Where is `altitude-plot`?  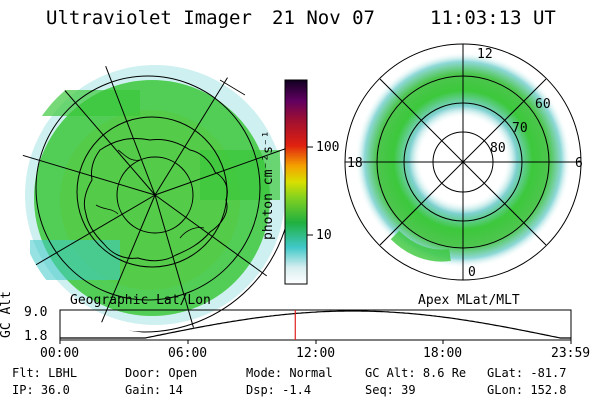
altitude-plot is located at coordinates (315, 326).